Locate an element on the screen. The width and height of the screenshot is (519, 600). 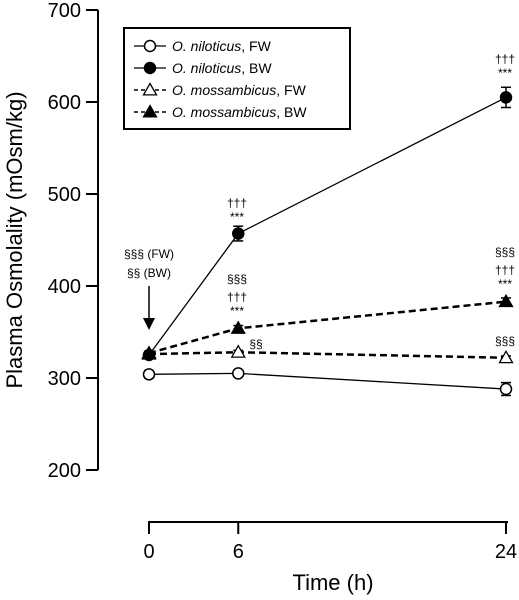
t24-bw-nil-dagger: ††† is located at coordinates (505, 59).